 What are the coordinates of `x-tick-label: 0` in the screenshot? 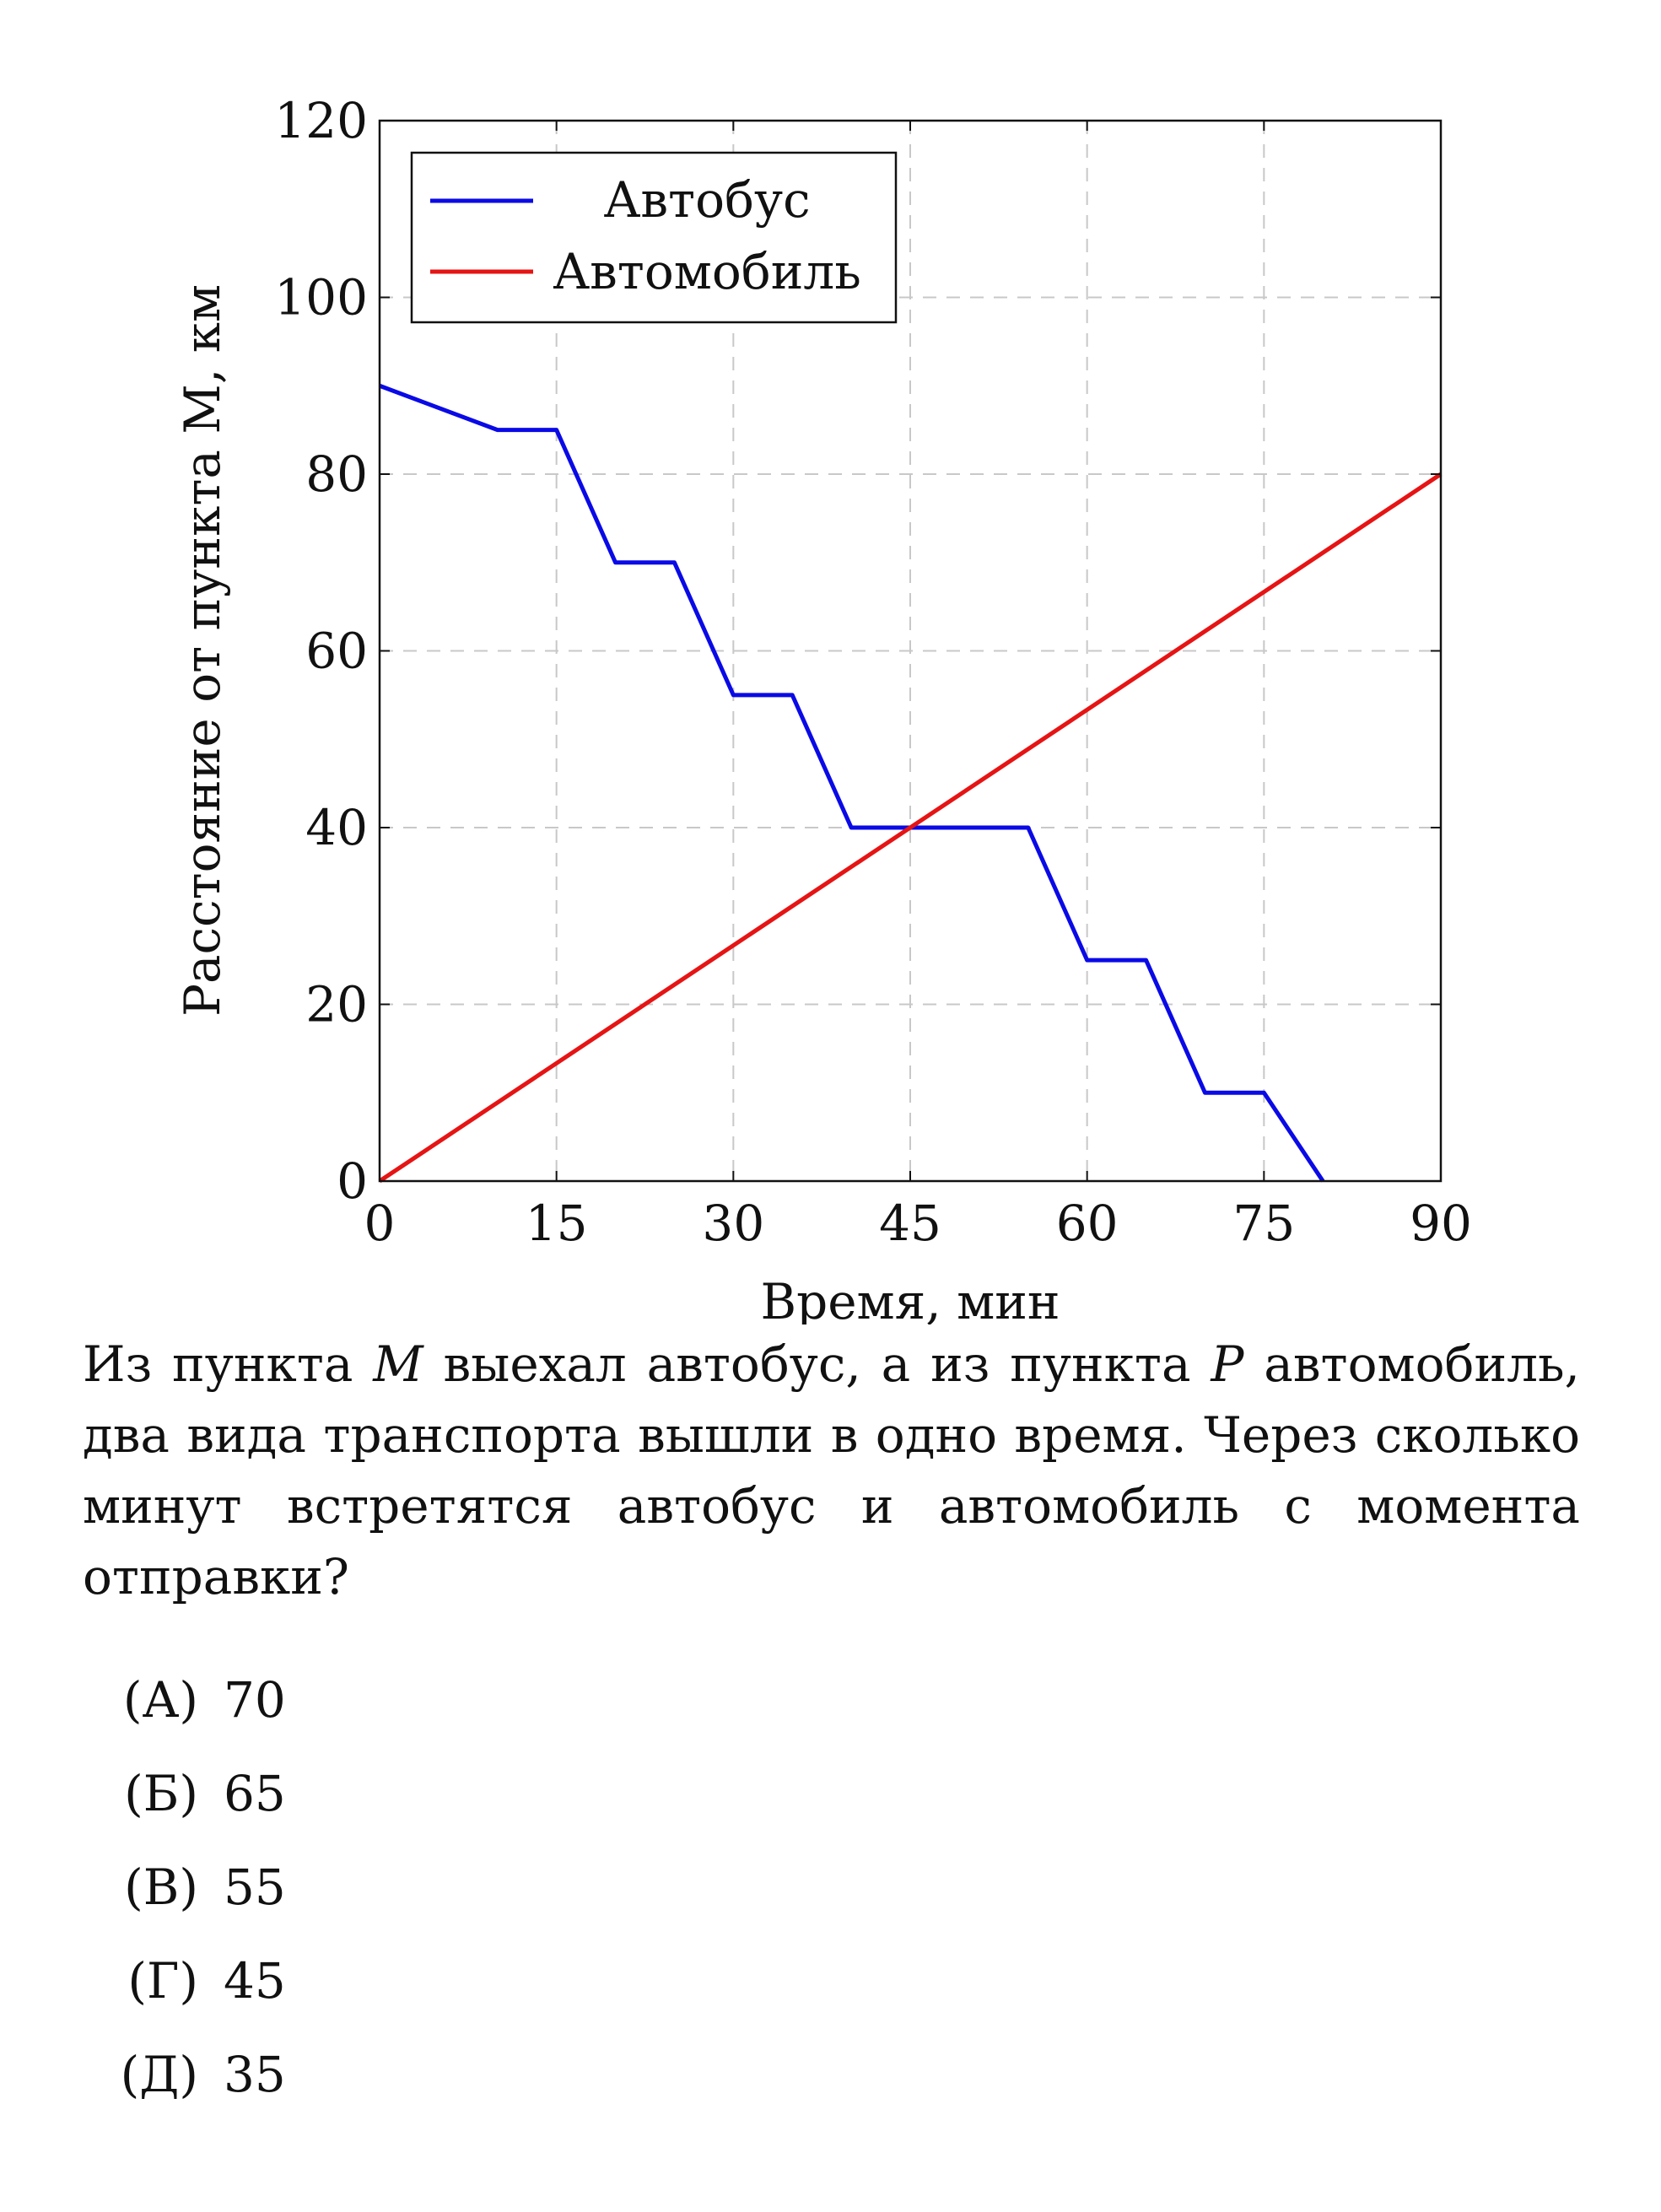 It's located at (380, 1223).